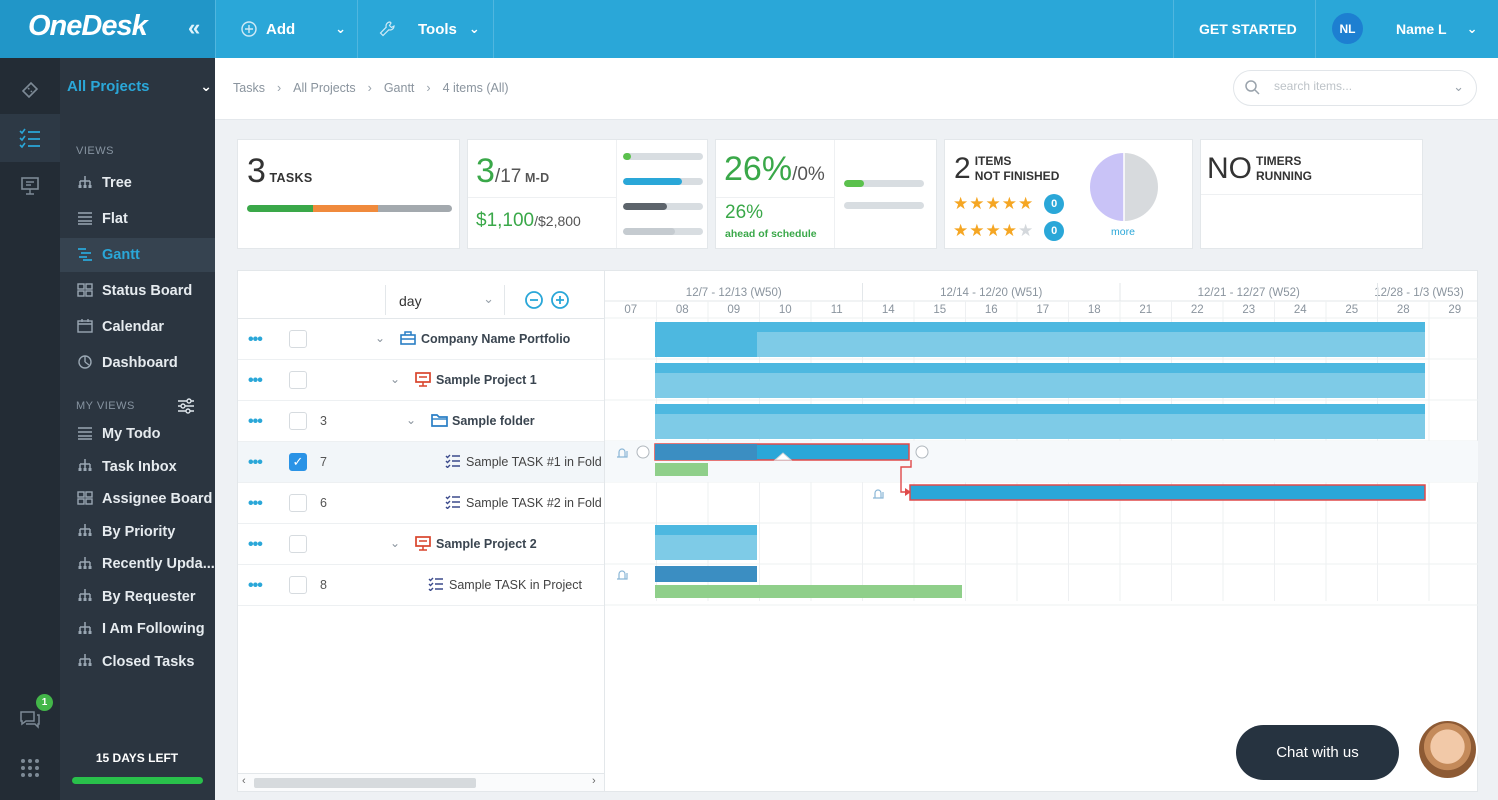 This screenshot has width=1498, height=800. What do you see at coordinates (298, 462) in the screenshot?
I see `row-checkbox: ✓` at bounding box center [298, 462].